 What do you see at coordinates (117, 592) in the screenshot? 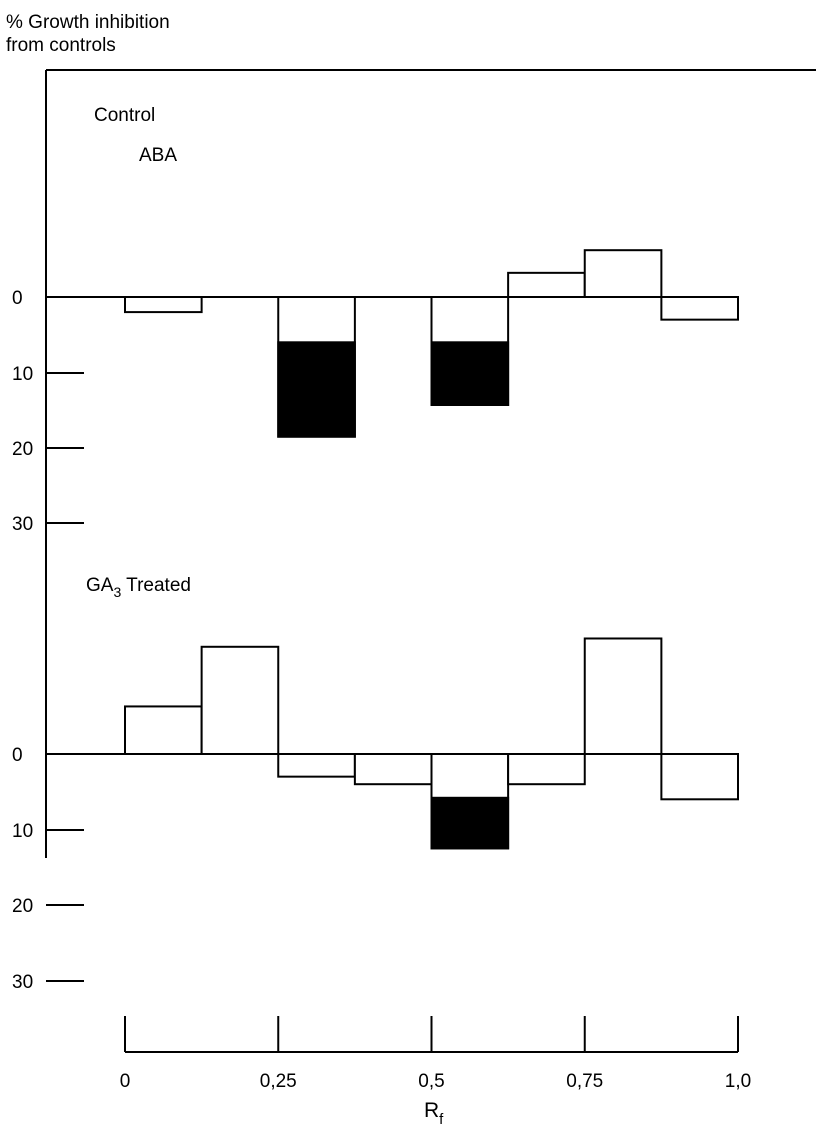
I see `panel-label-ga-subscript: 3` at bounding box center [117, 592].